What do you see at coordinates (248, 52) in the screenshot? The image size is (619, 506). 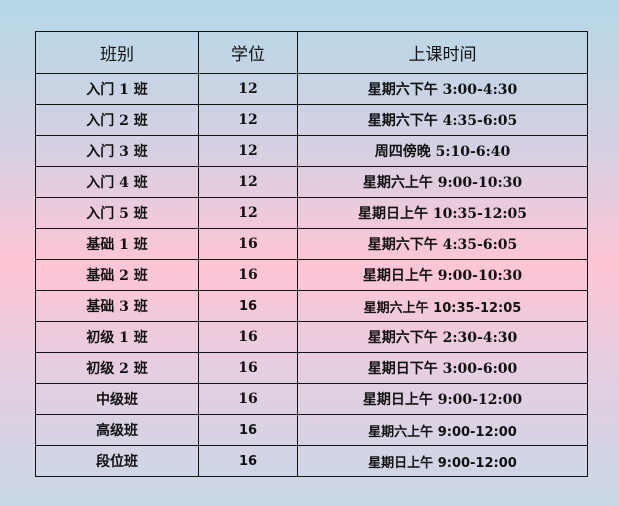 I see `header-seats: 学位` at bounding box center [248, 52].